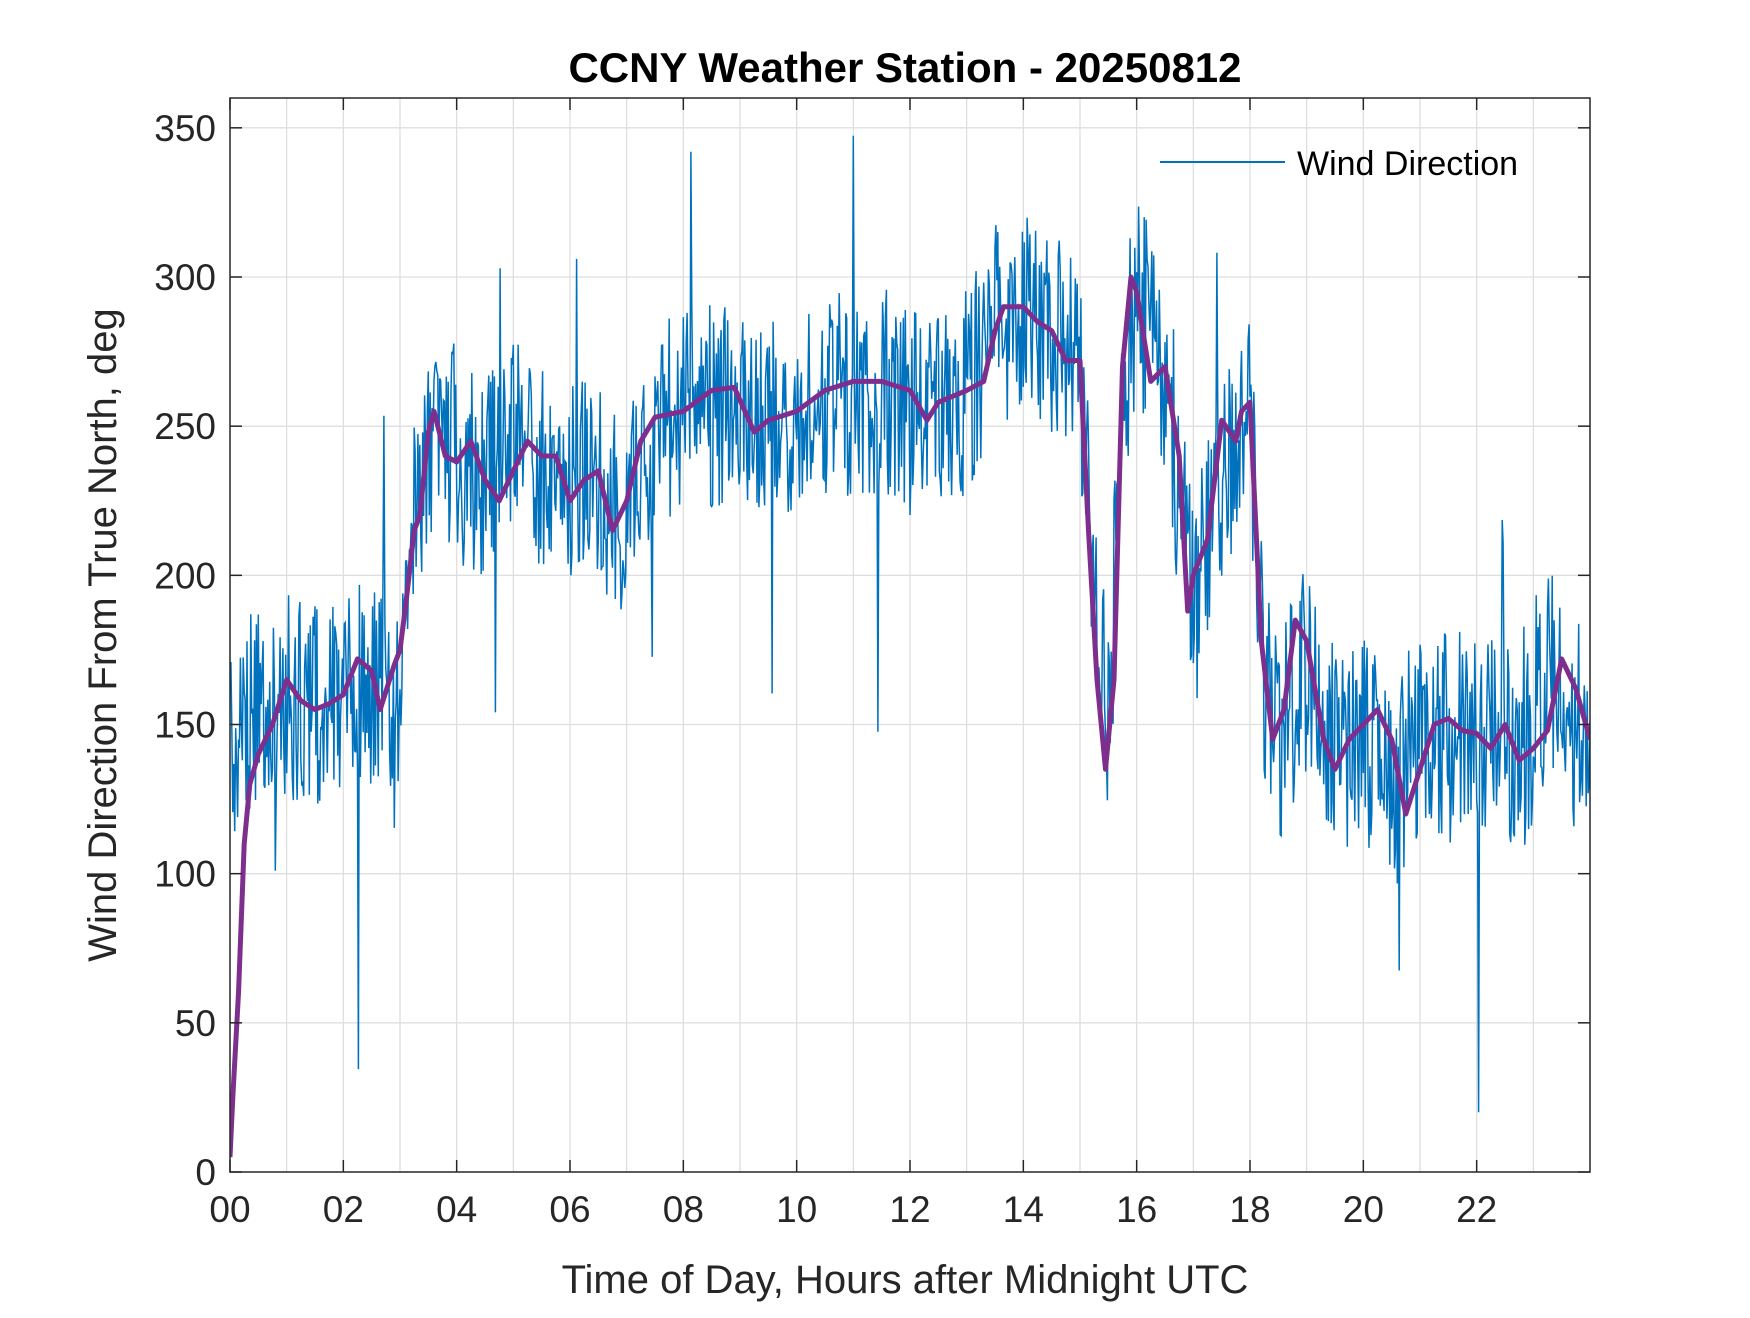  Describe the element at coordinates (185, 277) in the screenshot. I see `y-tick-label: 300` at that location.